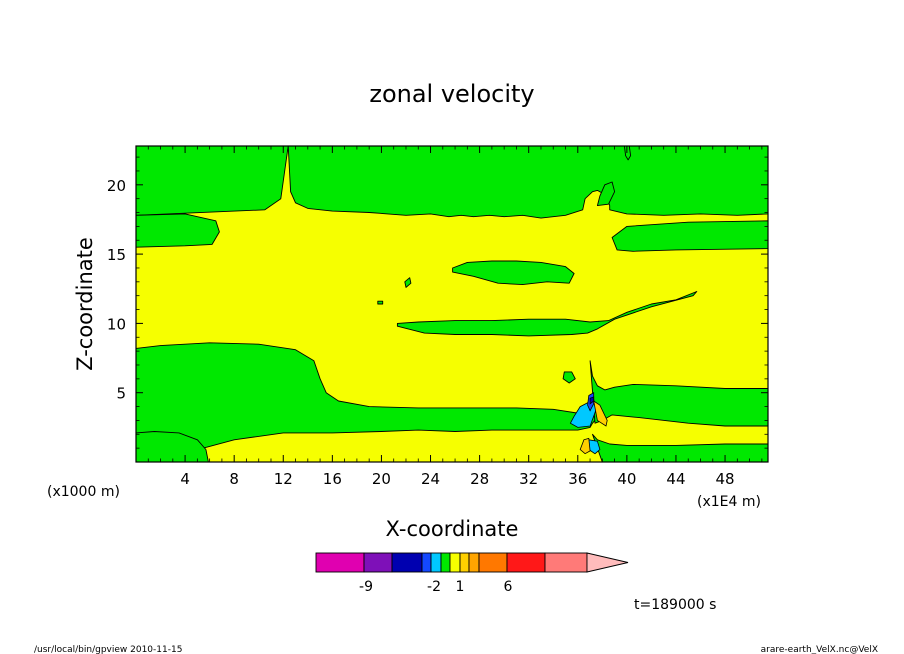 This screenshot has width=904, height=654. I want to click on contour-region-small-dot-a, so click(569, 377).